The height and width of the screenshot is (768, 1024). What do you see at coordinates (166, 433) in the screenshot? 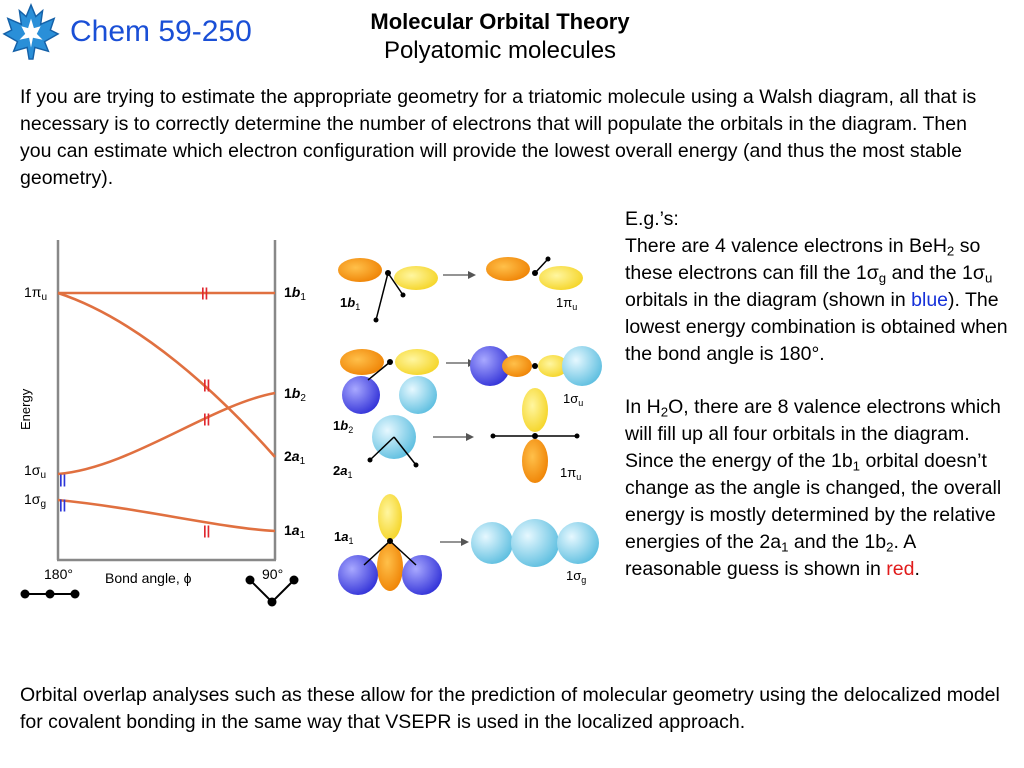
I see `curve-1sigma-u-to-1b2` at bounding box center [166, 433].